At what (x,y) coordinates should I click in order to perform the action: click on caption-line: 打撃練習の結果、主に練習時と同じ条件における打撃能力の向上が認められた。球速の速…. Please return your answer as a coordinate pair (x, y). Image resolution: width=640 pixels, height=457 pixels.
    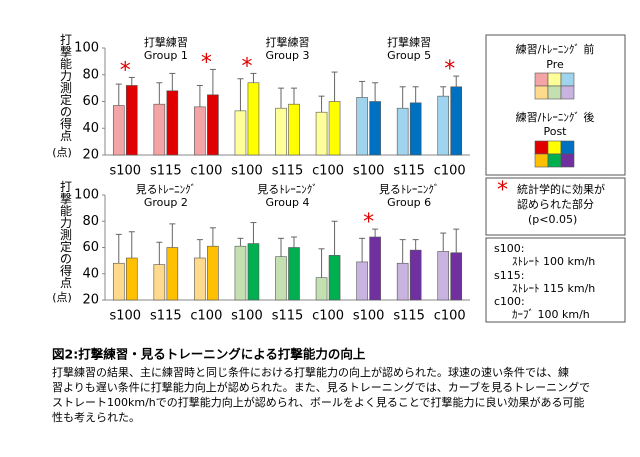
    Looking at the image, I should click on (310, 372).